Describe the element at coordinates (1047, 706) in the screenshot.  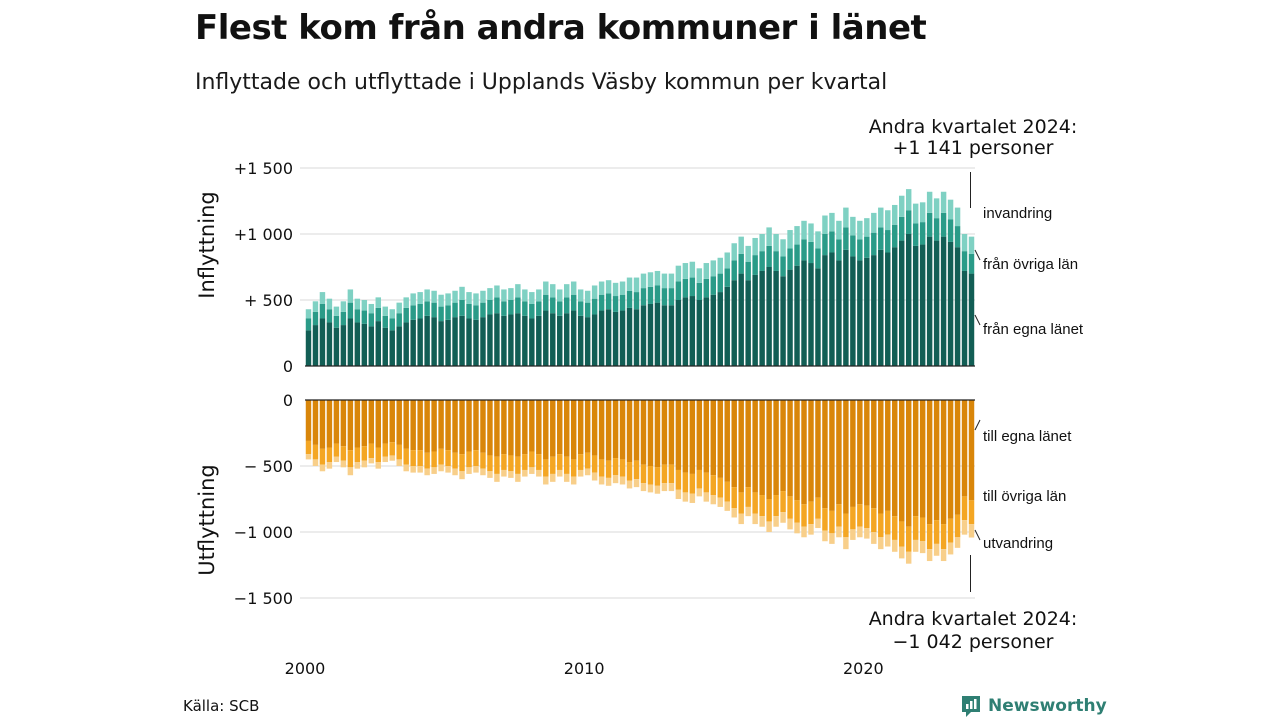
I see `brand-name: Newsworthy` at that location.